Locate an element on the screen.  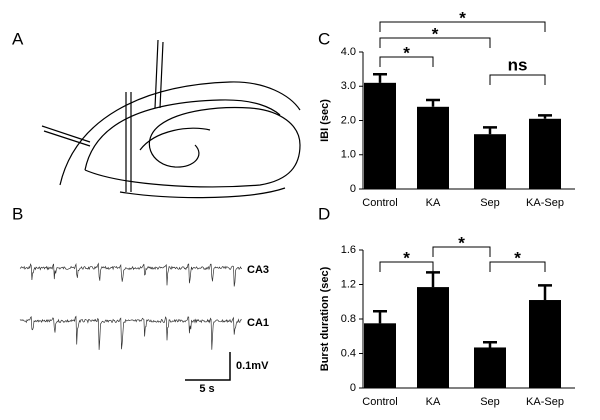
trace-label: CA3 is located at coordinates (258, 270).